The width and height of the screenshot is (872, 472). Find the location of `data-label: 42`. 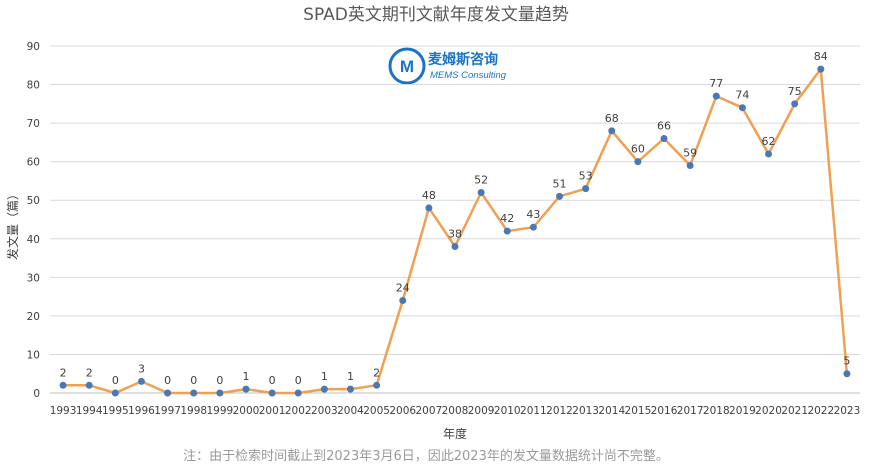

data-label: 42 is located at coordinates (507, 218).